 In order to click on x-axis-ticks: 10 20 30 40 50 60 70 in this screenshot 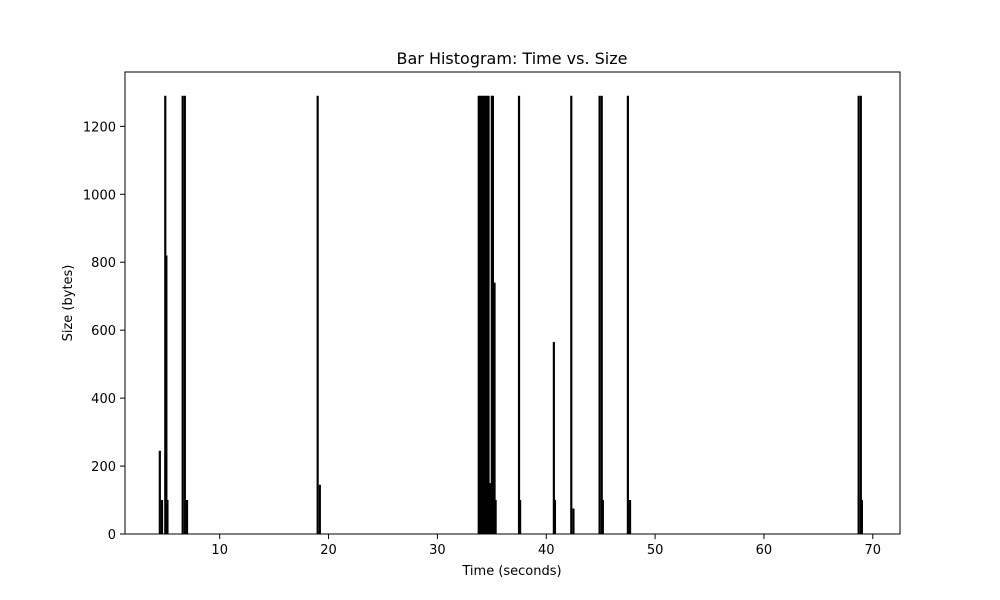, I will do `click(546, 546)`.